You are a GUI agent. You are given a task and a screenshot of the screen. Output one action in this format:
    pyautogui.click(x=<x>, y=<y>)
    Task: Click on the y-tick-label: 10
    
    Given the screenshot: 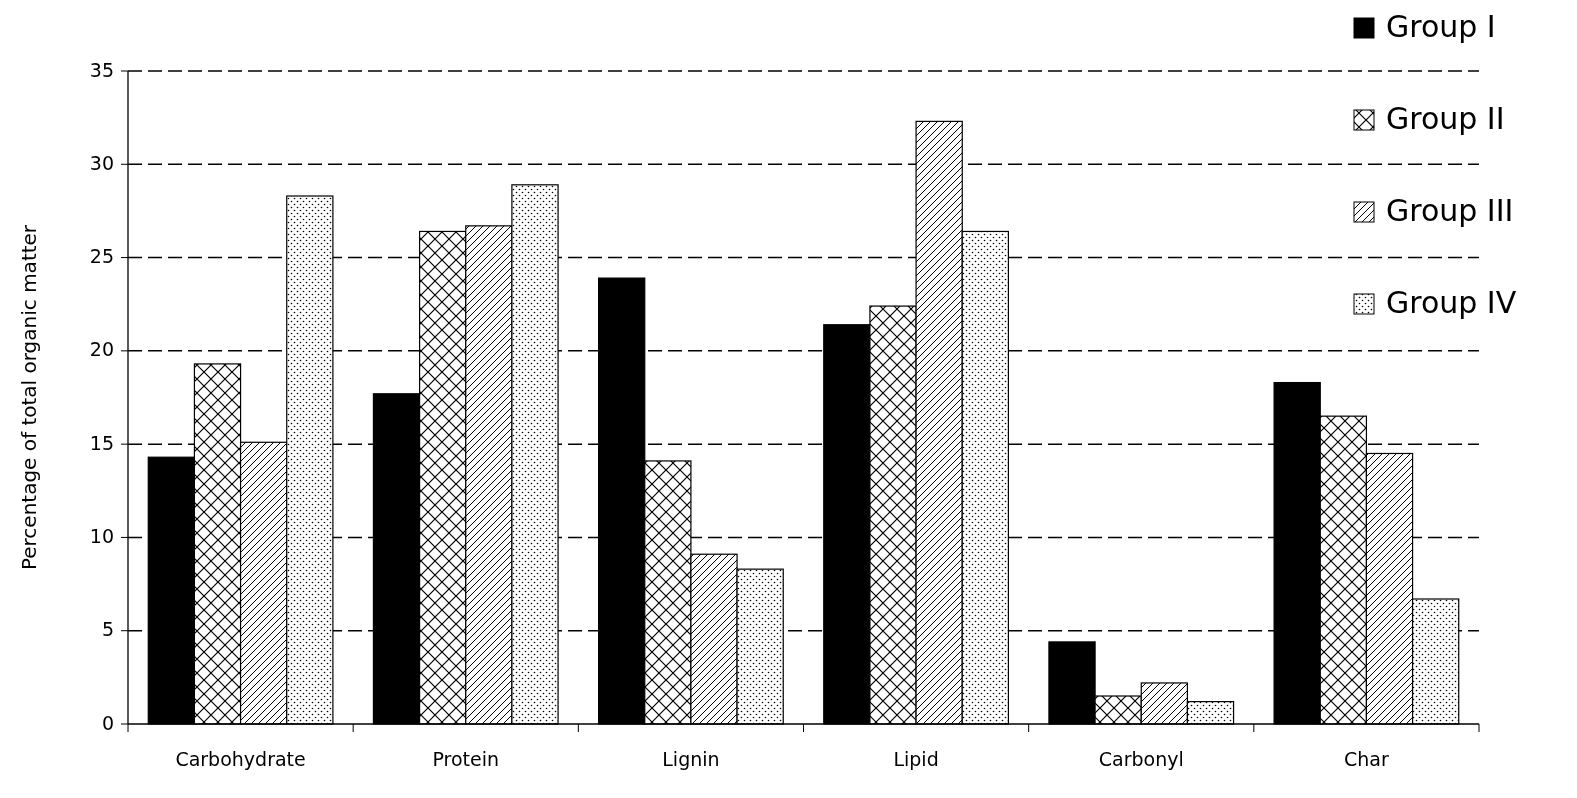 What is the action you would take?
    pyautogui.click(x=101, y=535)
    